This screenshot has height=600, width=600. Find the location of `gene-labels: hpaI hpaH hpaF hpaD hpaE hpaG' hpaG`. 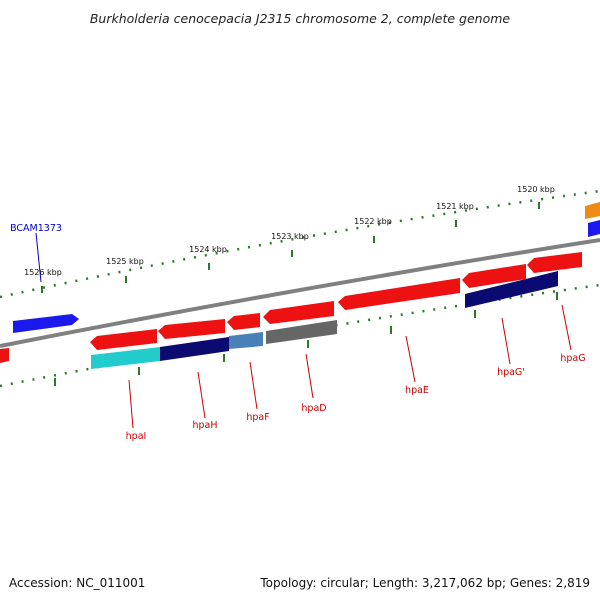

gene-labels: hpaI hpaH hpaF hpaD hpaE hpaG' hpaG is located at coordinates (356, 397).